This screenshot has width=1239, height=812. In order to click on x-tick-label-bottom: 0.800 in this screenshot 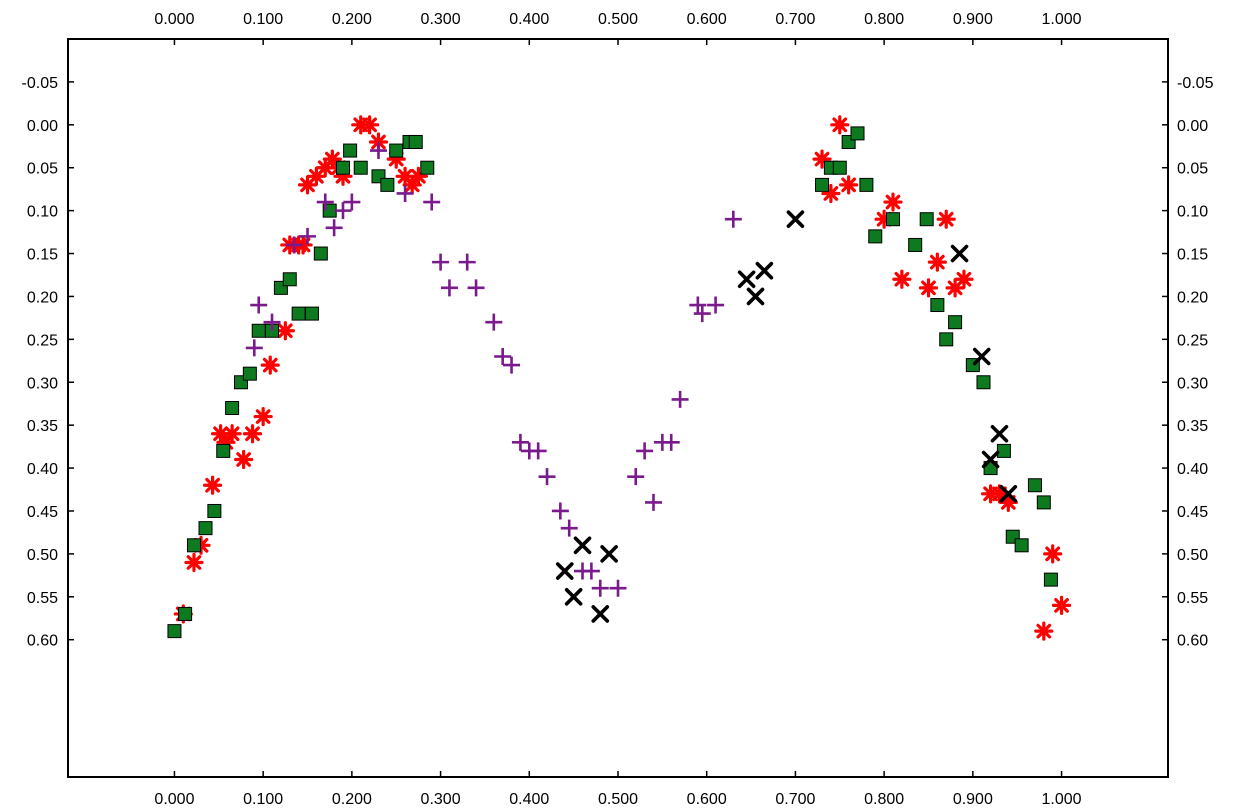, I will do `click(884, 799)`.